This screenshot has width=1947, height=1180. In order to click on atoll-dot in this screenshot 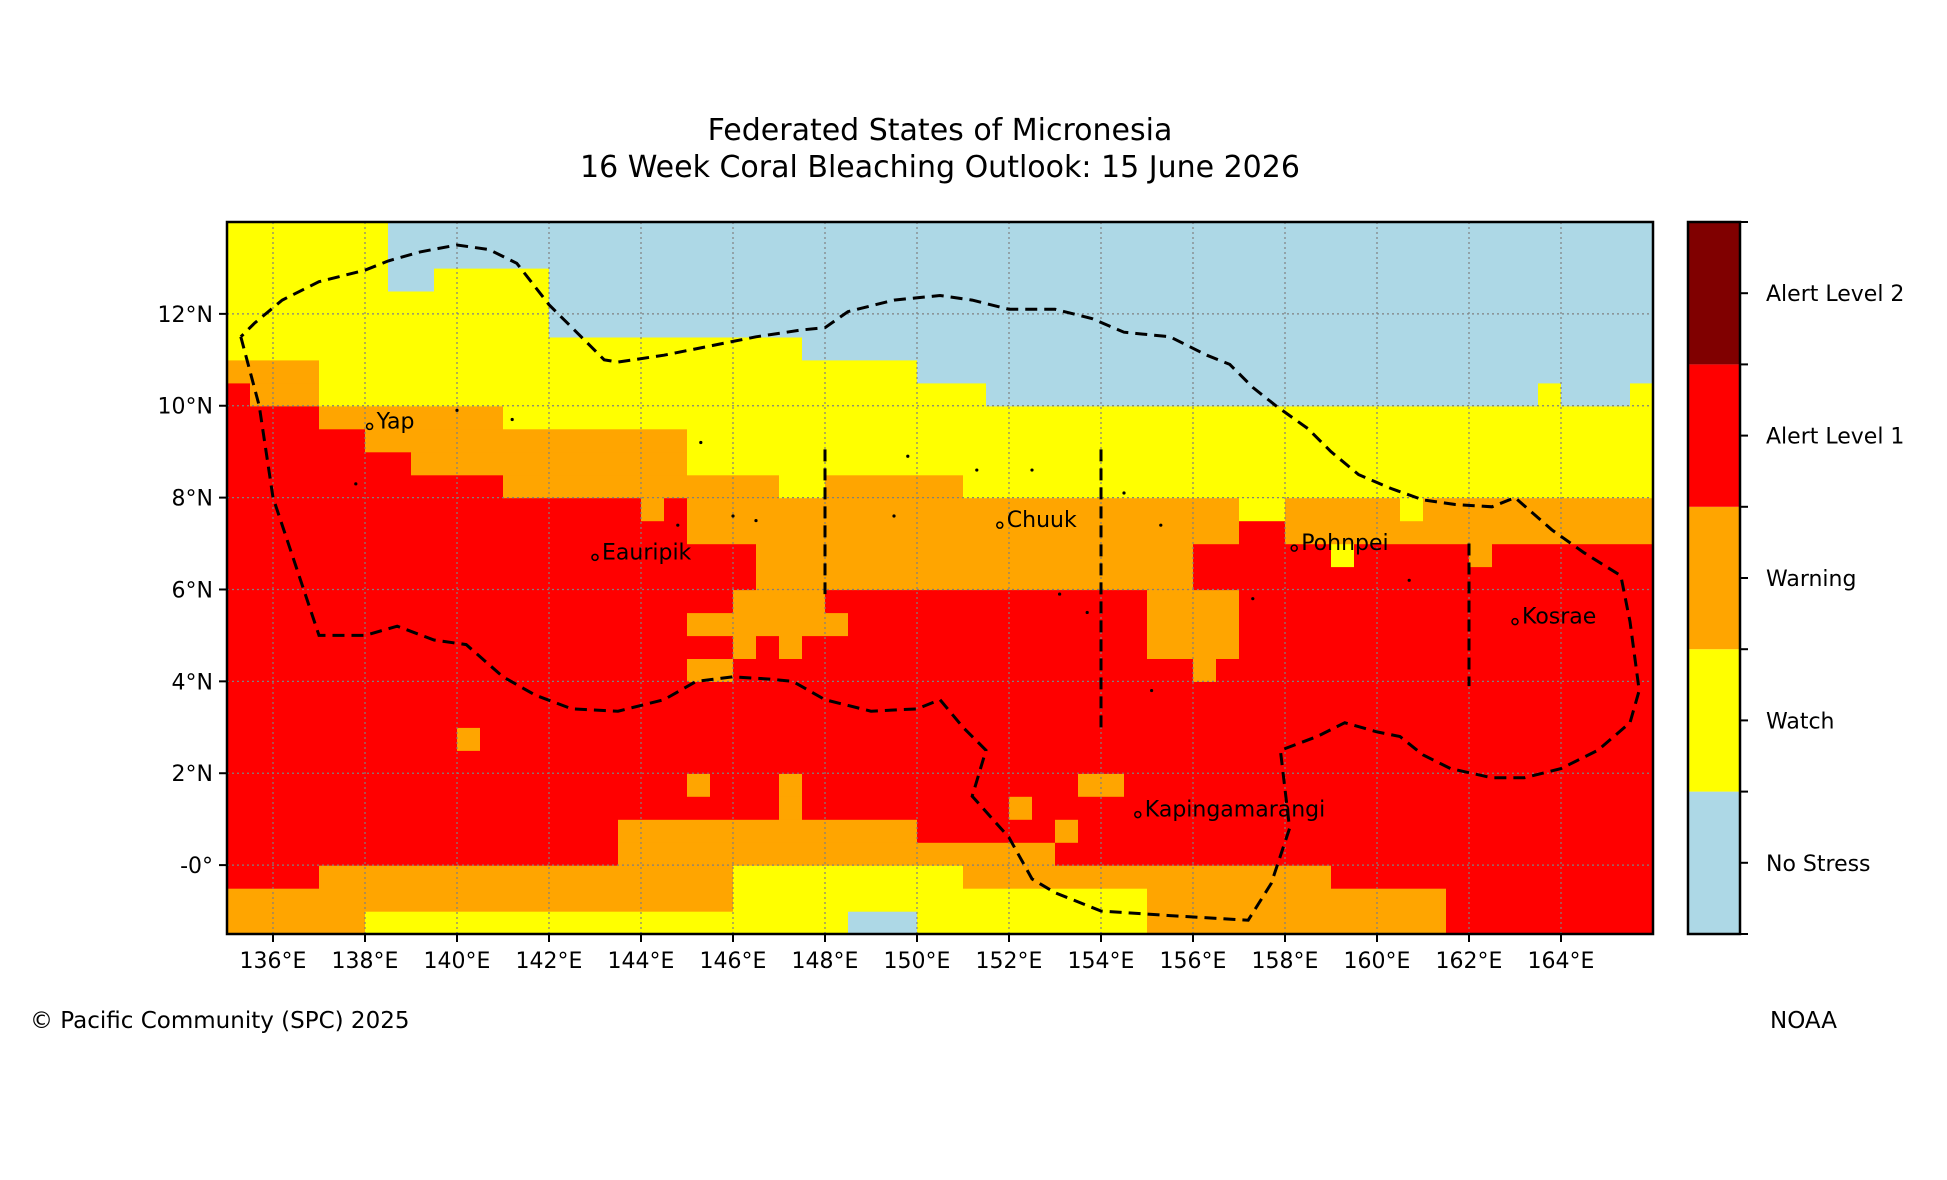, I will do `click(908, 456)`.